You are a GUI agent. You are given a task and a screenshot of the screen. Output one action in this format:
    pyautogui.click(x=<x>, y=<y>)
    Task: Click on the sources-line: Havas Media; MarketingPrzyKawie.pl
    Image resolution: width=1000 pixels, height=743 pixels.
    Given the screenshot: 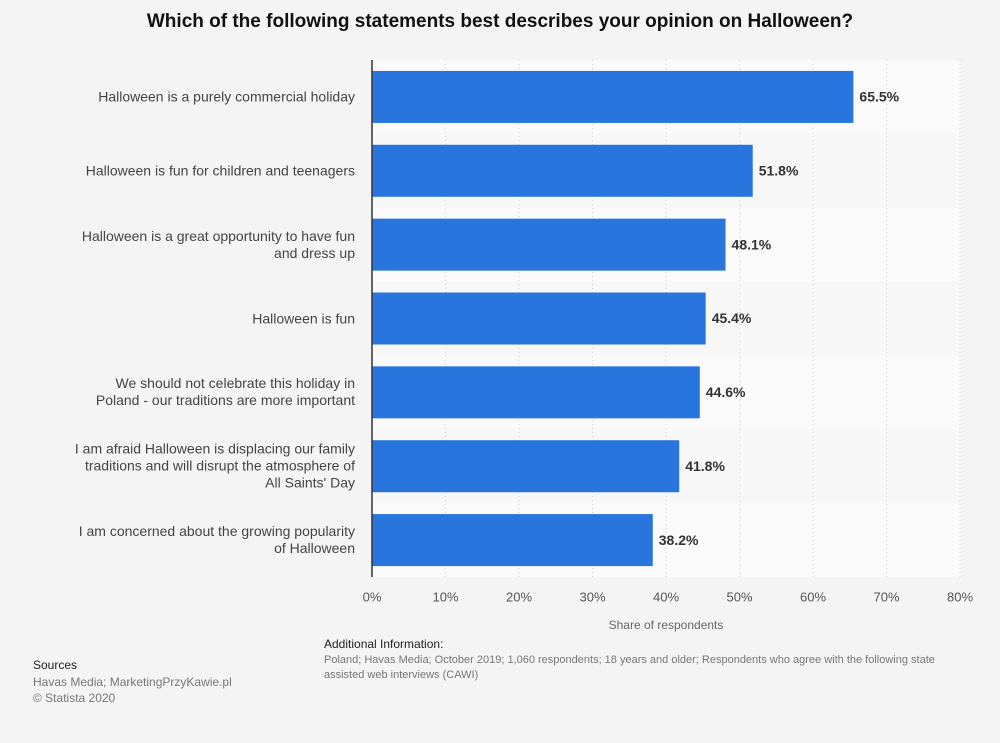 What is the action you would take?
    pyautogui.click(x=132, y=682)
    